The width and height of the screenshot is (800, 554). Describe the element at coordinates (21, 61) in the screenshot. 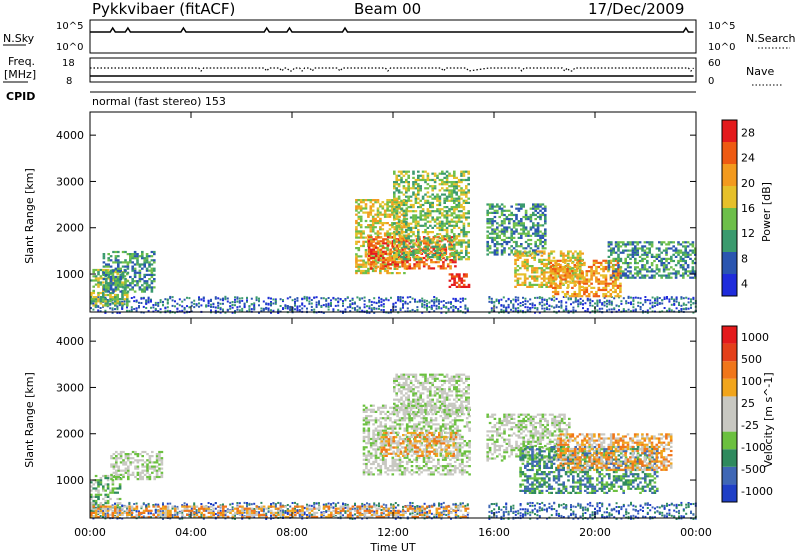

I see `freq-label-line1: Freq.` at that location.